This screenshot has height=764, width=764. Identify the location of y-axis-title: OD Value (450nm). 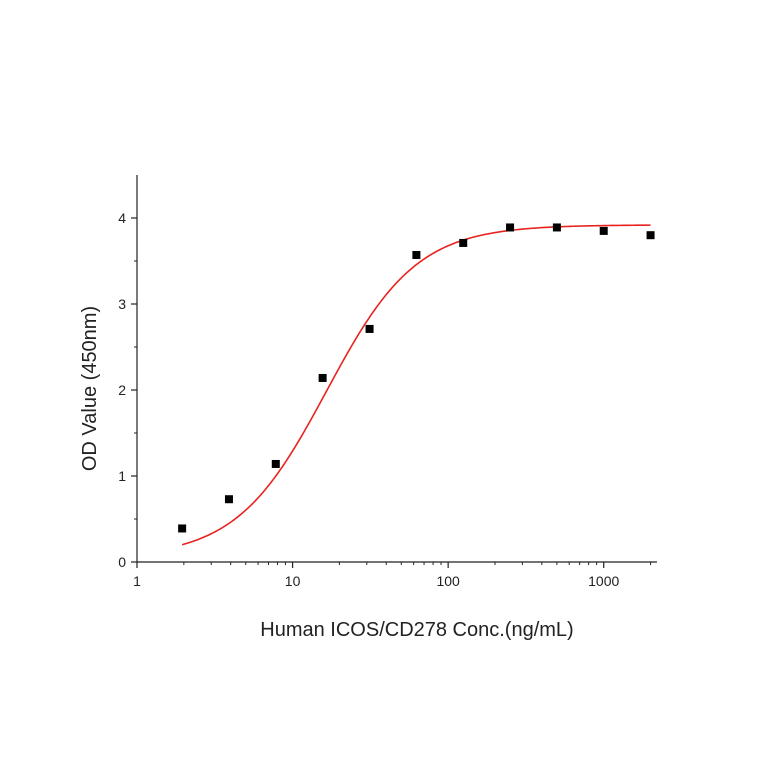
(90, 388).